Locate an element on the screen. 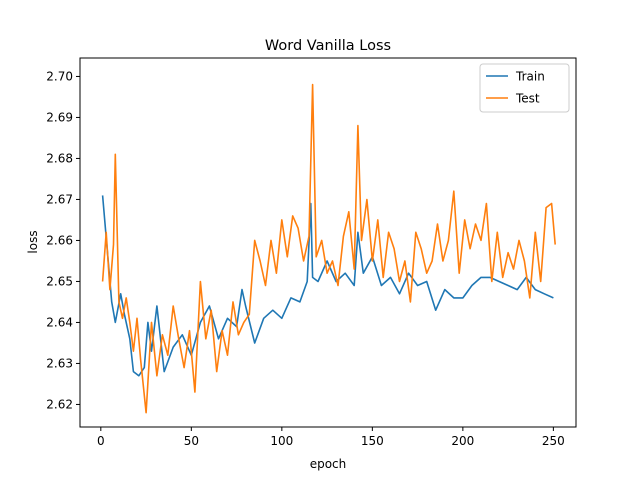 The width and height of the screenshot is (640, 484). x-tick-label: 200 is located at coordinates (462, 441).